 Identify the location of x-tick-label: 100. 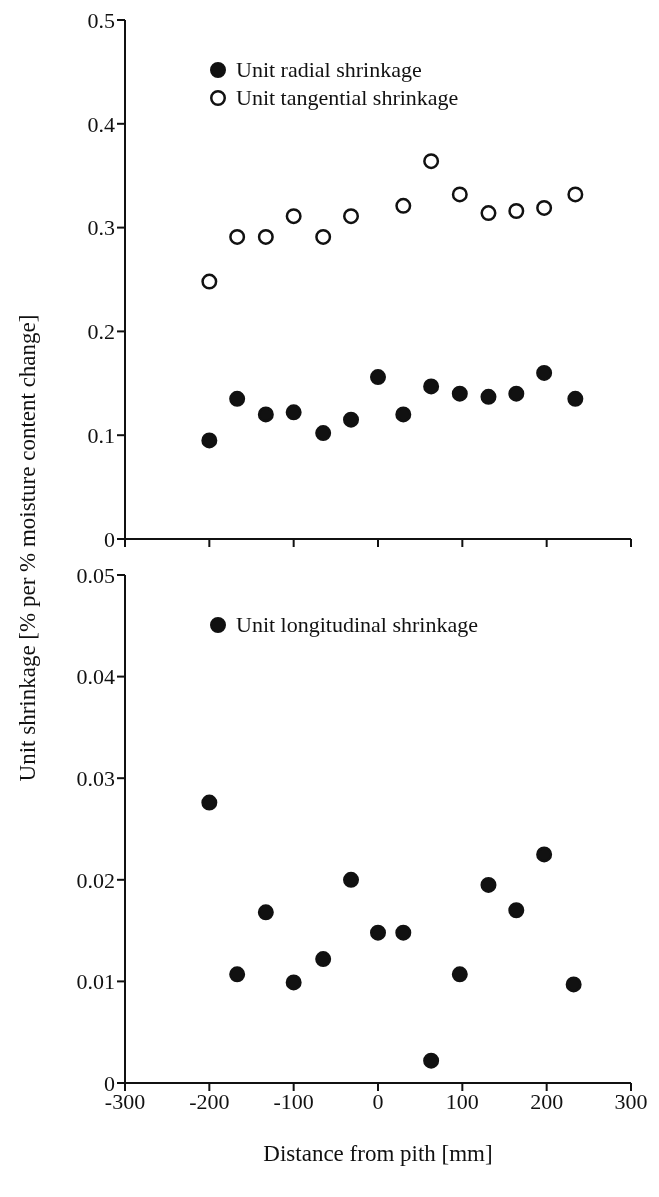
(462, 1101).